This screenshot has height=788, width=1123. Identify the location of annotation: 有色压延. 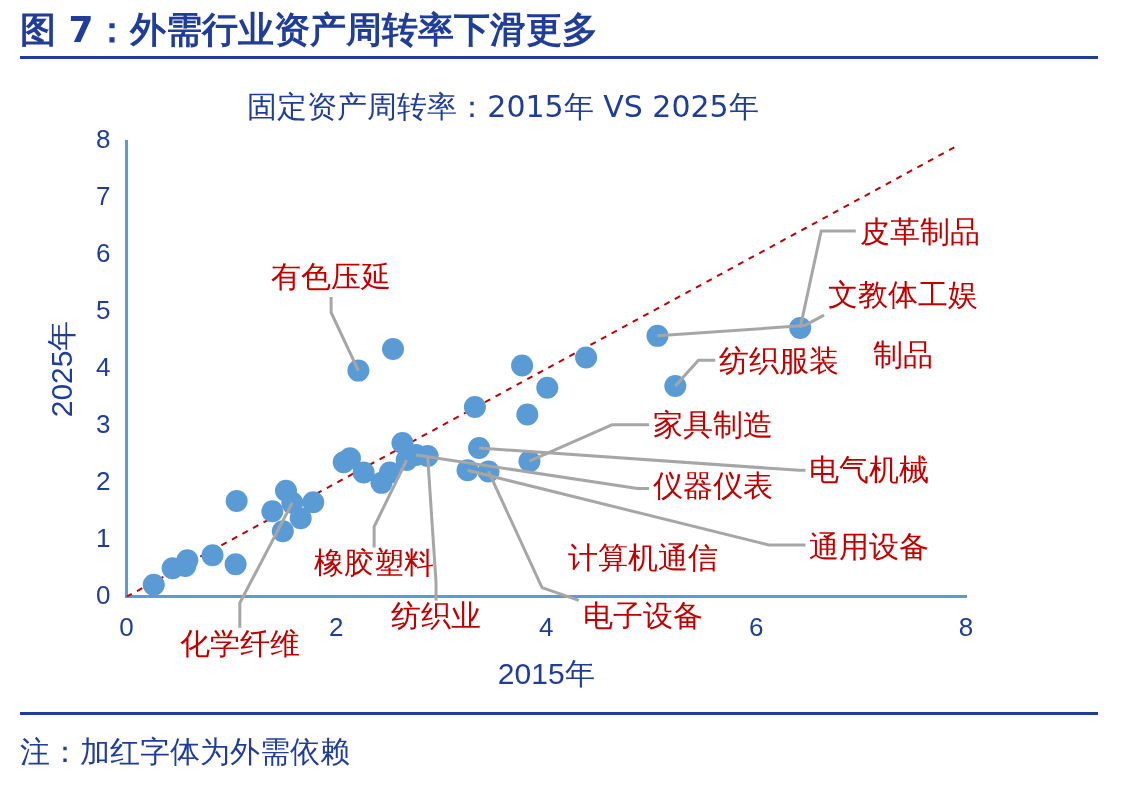
(331, 276).